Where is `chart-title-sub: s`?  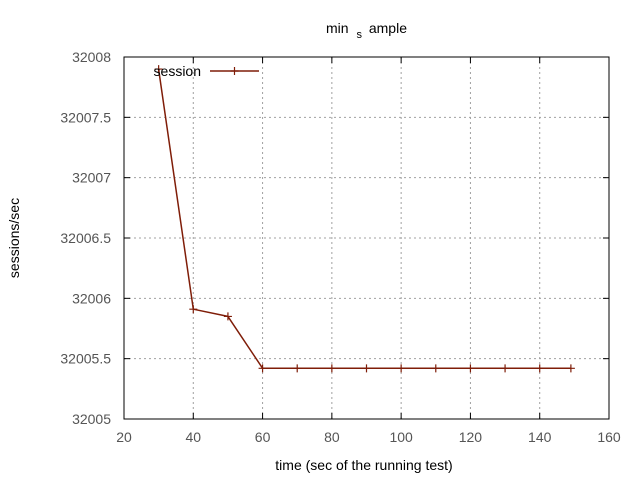
chart-title-sub: s is located at coordinates (359, 35).